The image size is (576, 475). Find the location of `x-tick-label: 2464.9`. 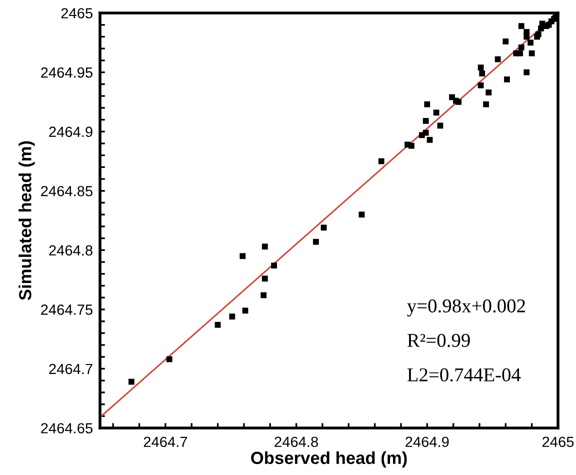

x-tick-label: 2464.9 is located at coordinates (427, 442).